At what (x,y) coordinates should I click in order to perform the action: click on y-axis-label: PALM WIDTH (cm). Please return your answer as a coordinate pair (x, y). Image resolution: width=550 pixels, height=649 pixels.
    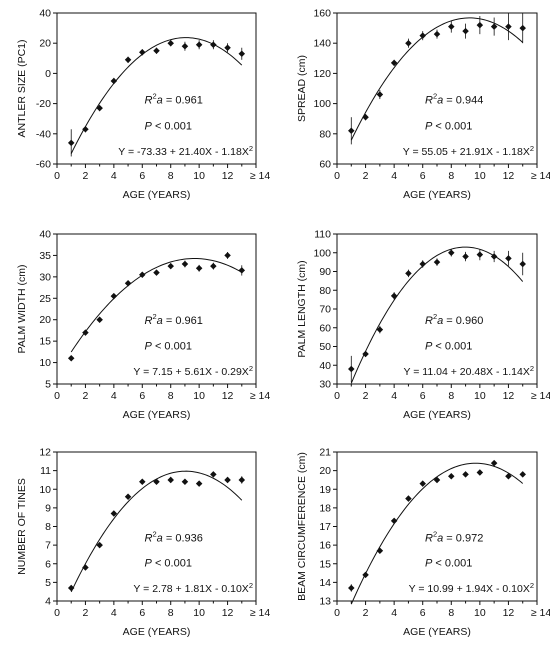
    Looking at the image, I should click on (22, 308).